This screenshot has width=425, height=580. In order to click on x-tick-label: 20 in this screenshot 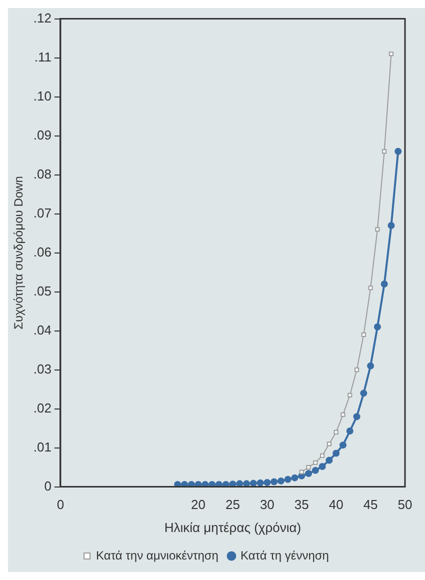, I will do `click(198, 504)`.